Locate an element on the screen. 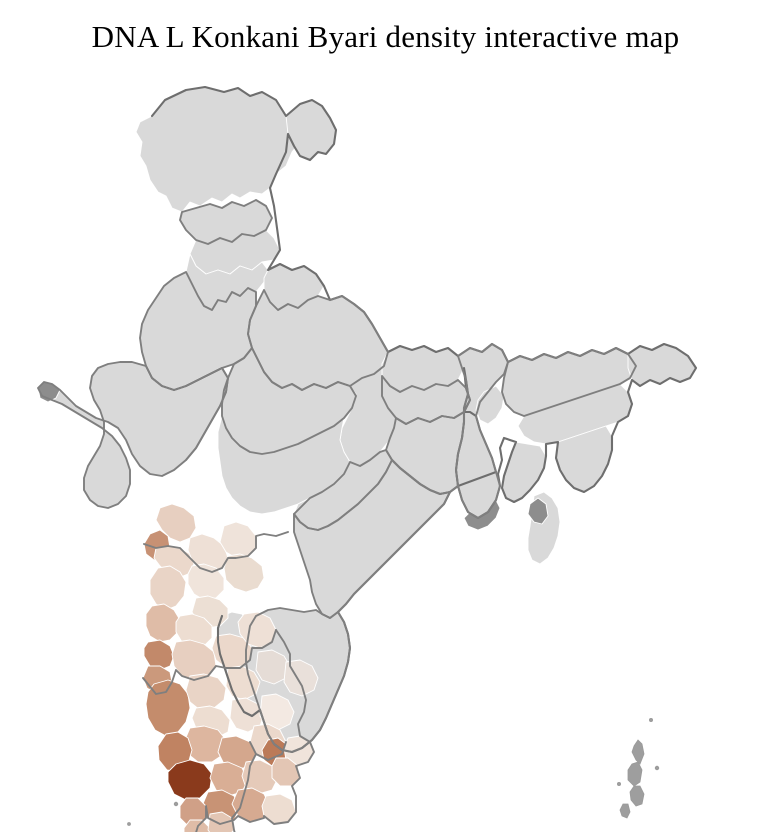  state-boundary-up is located at coordinates (318, 340).